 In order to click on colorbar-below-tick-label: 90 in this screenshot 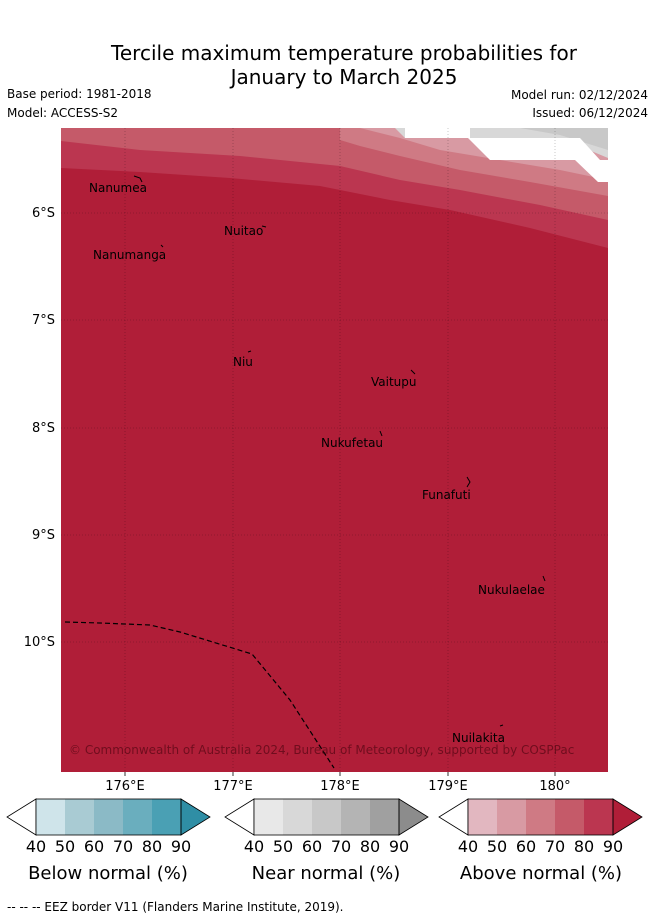, I will do `click(181, 846)`.